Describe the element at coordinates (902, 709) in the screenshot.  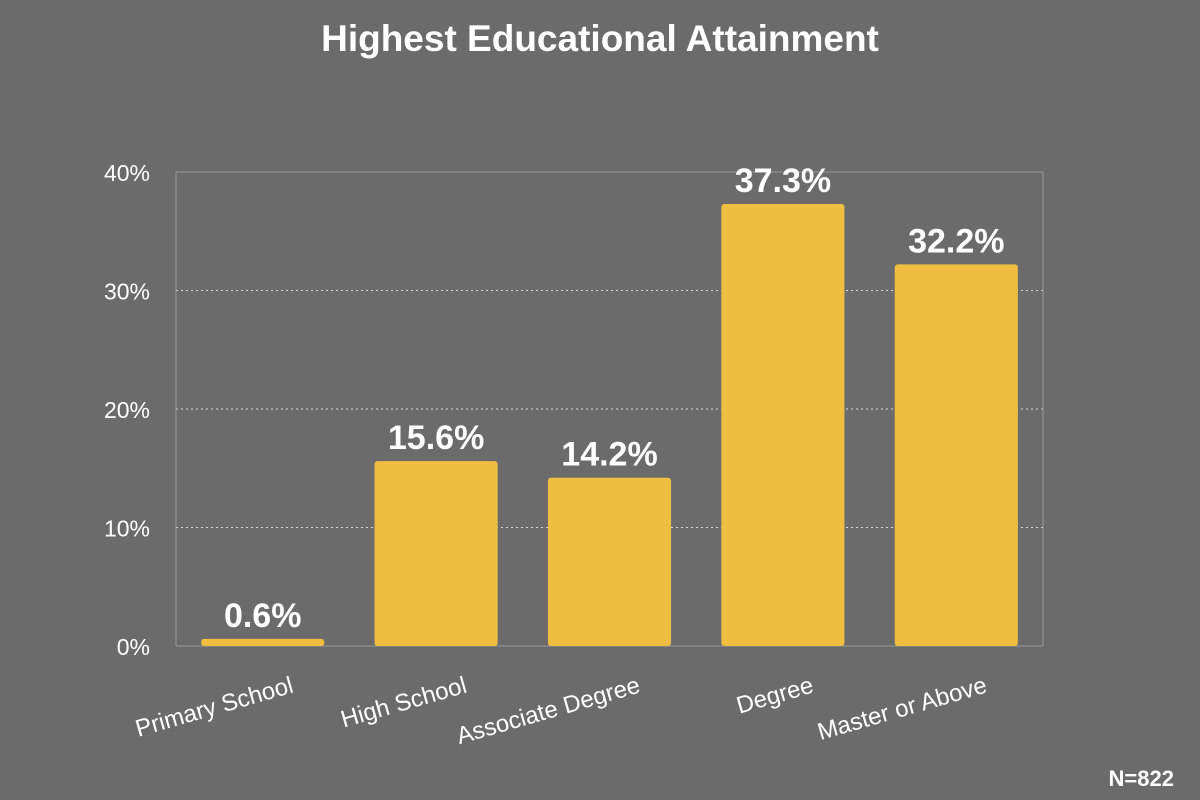
I see `x-category-label: Master or Above` at that location.